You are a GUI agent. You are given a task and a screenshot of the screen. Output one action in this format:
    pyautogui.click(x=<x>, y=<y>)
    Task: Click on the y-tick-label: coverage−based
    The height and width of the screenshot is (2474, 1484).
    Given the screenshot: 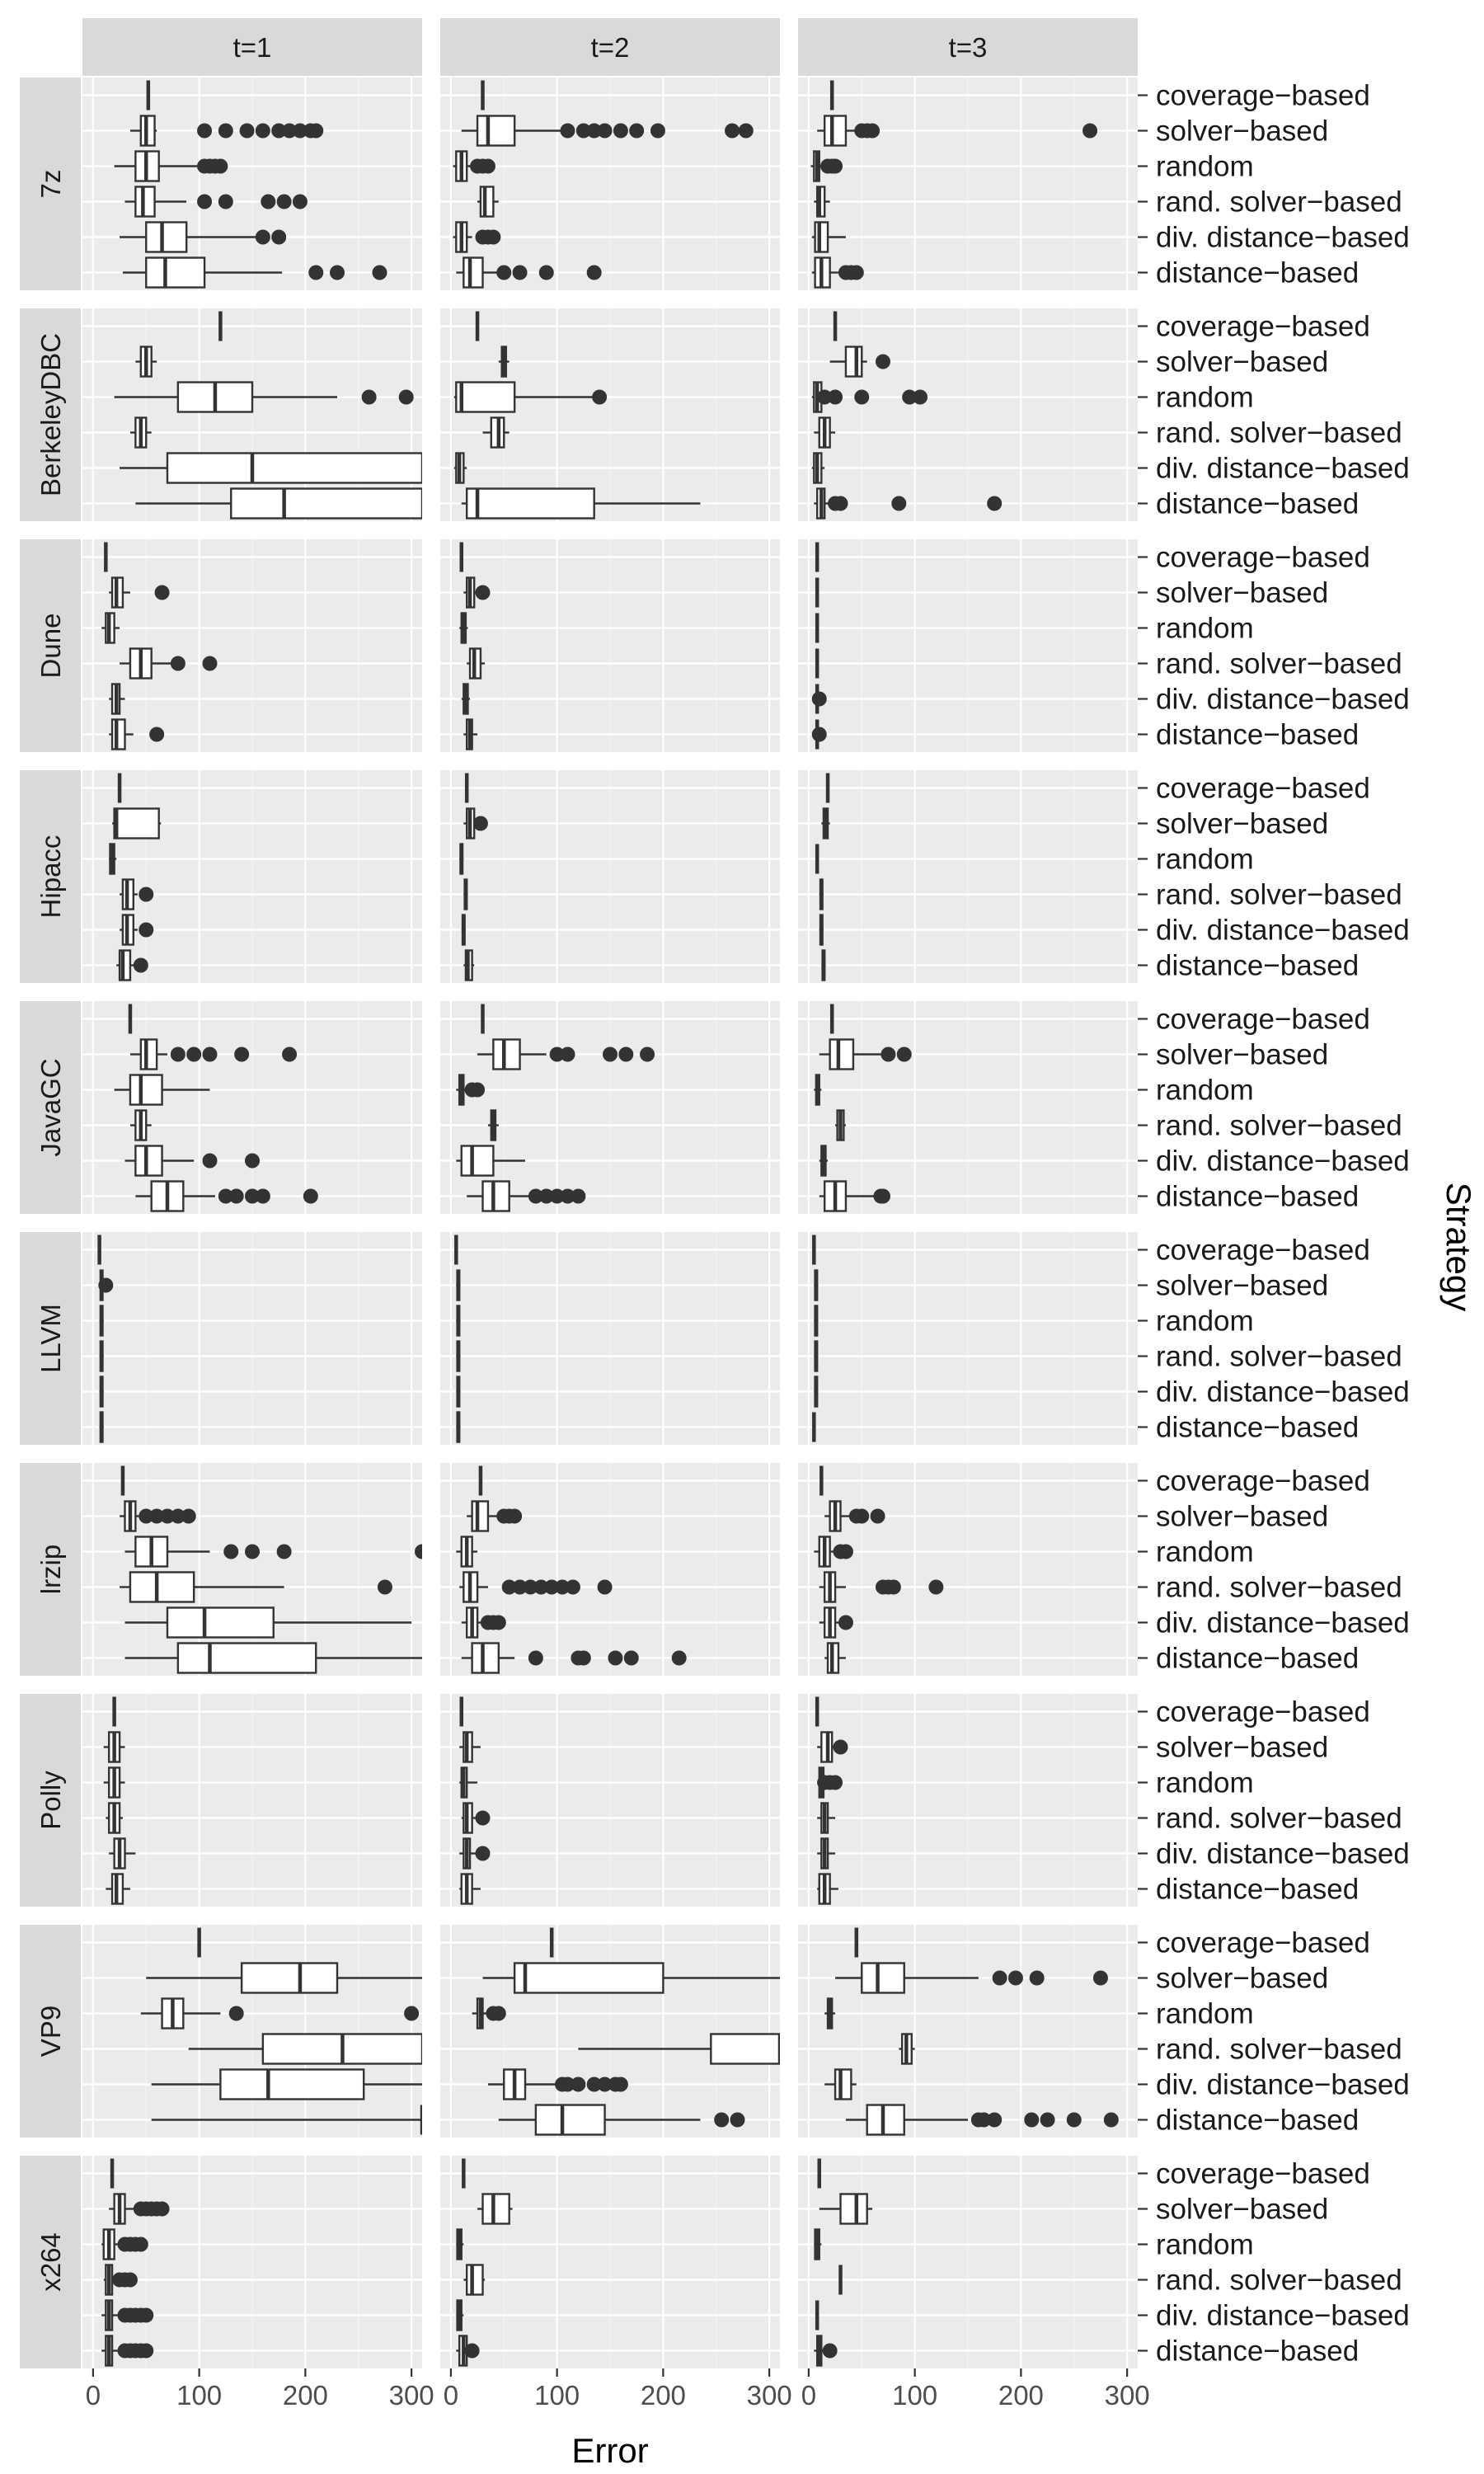 What is the action you would take?
    pyautogui.click(x=1263, y=96)
    